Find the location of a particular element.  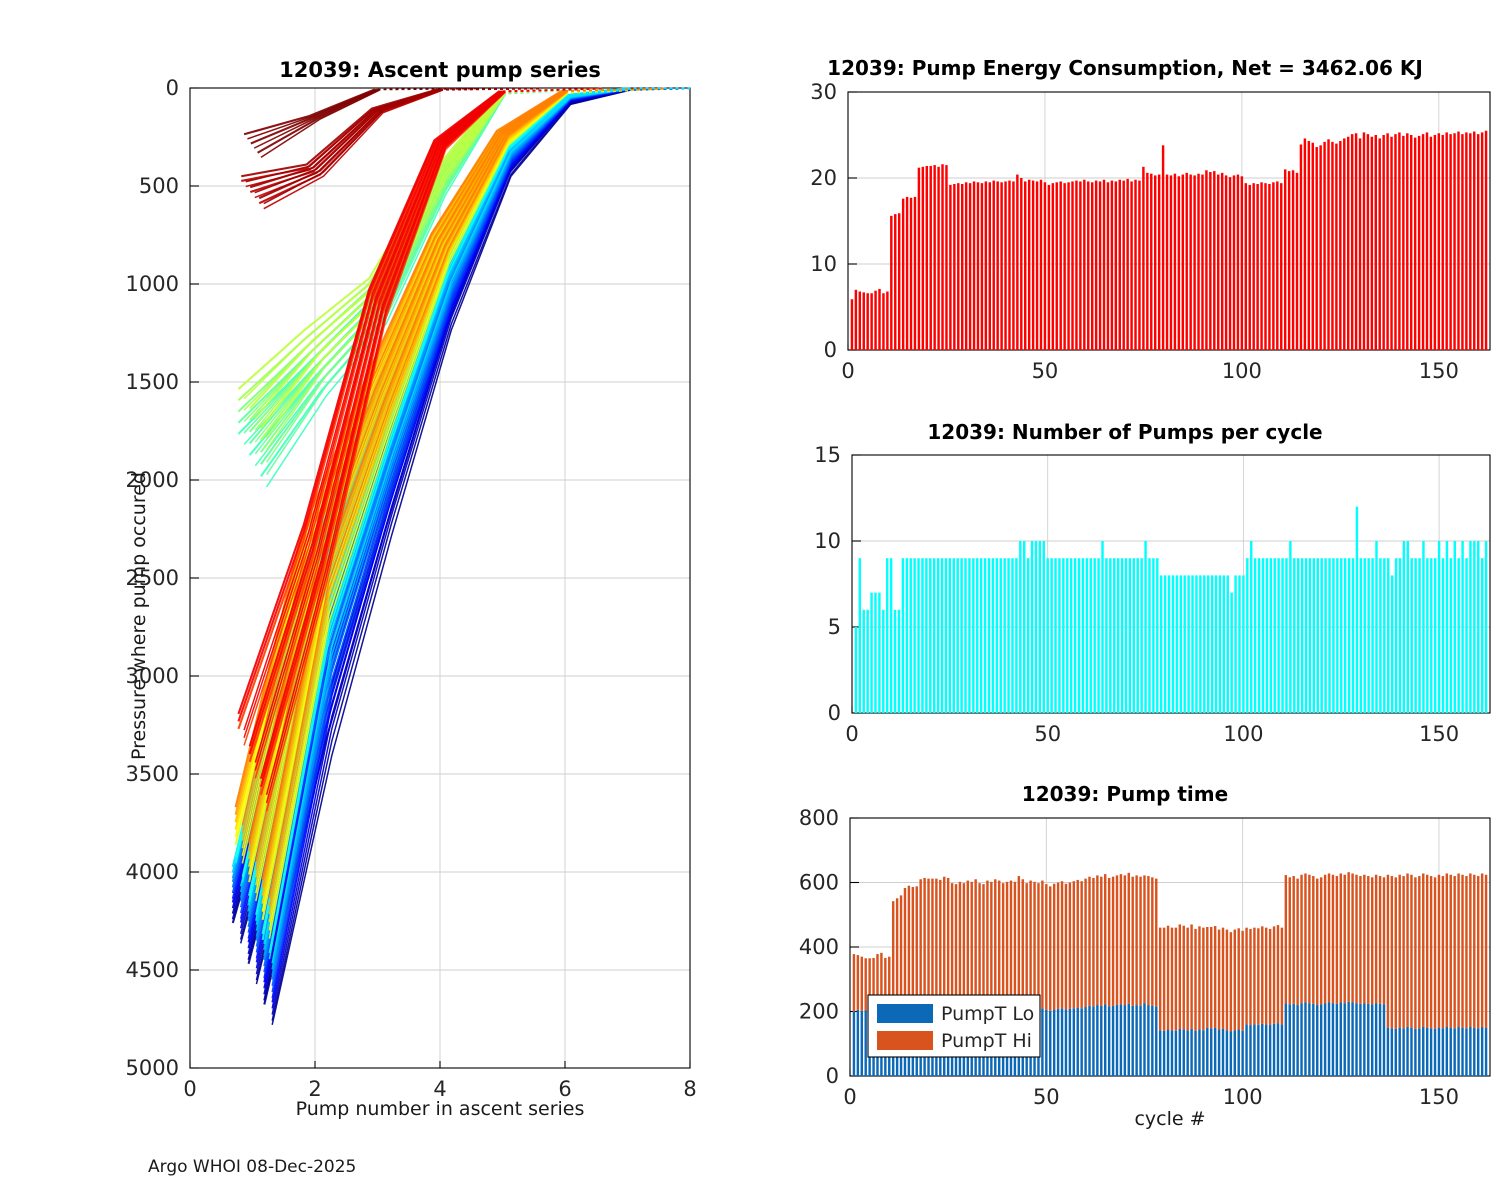

y-tick-label: 30 is located at coordinates (823, 92).